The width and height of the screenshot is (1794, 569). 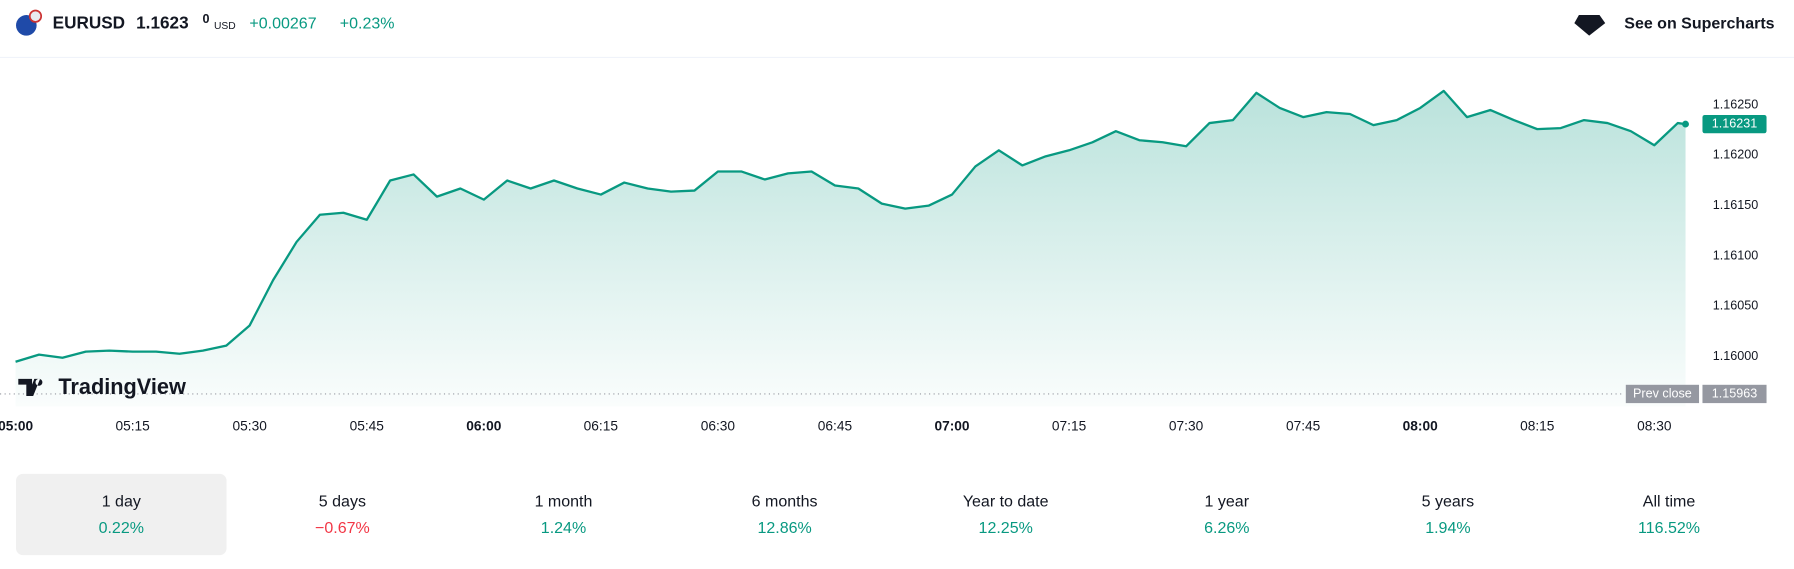 What do you see at coordinates (1735, 356) in the screenshot?
I see `y-tick-label: 1.16000` at bounding box center [1735, 356].